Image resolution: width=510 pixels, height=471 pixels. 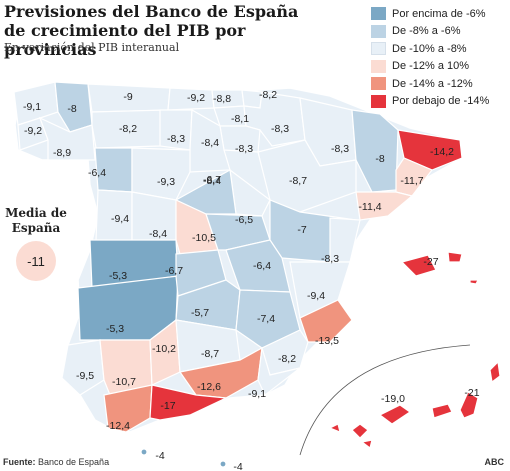 What do you see at coordinates (200, 313) in the screenshot?
I see `value-label-ciudad-real: -5,7` at bounding box center [200, 313].